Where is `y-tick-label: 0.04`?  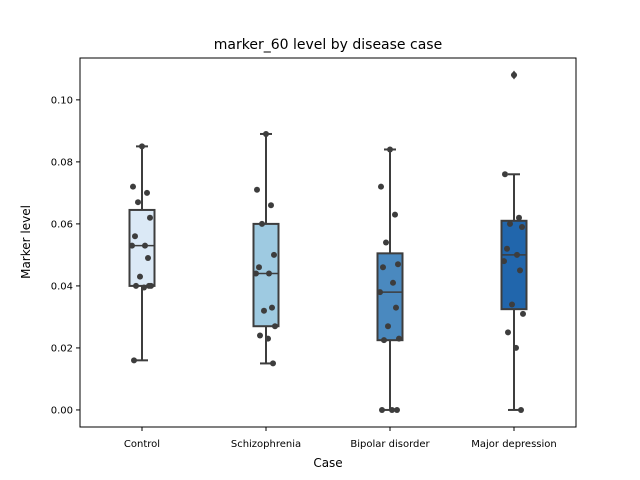
y-tick-label: 0.04 is located at coordinates (62, 286).